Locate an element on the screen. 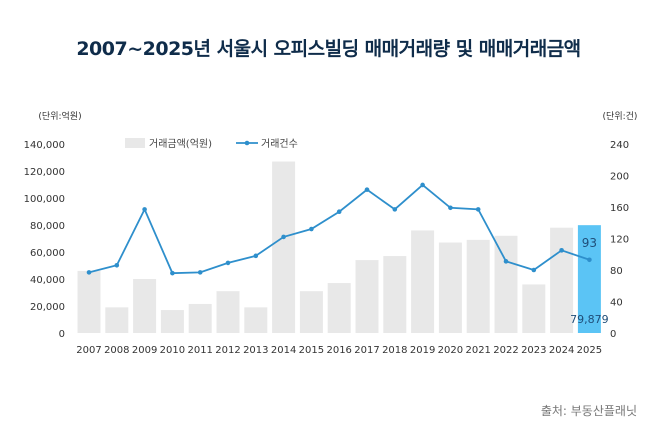 The width and height of the screenshot is (657, 437). left-tick-label: 120,000 is located at coordinates (44, 172).